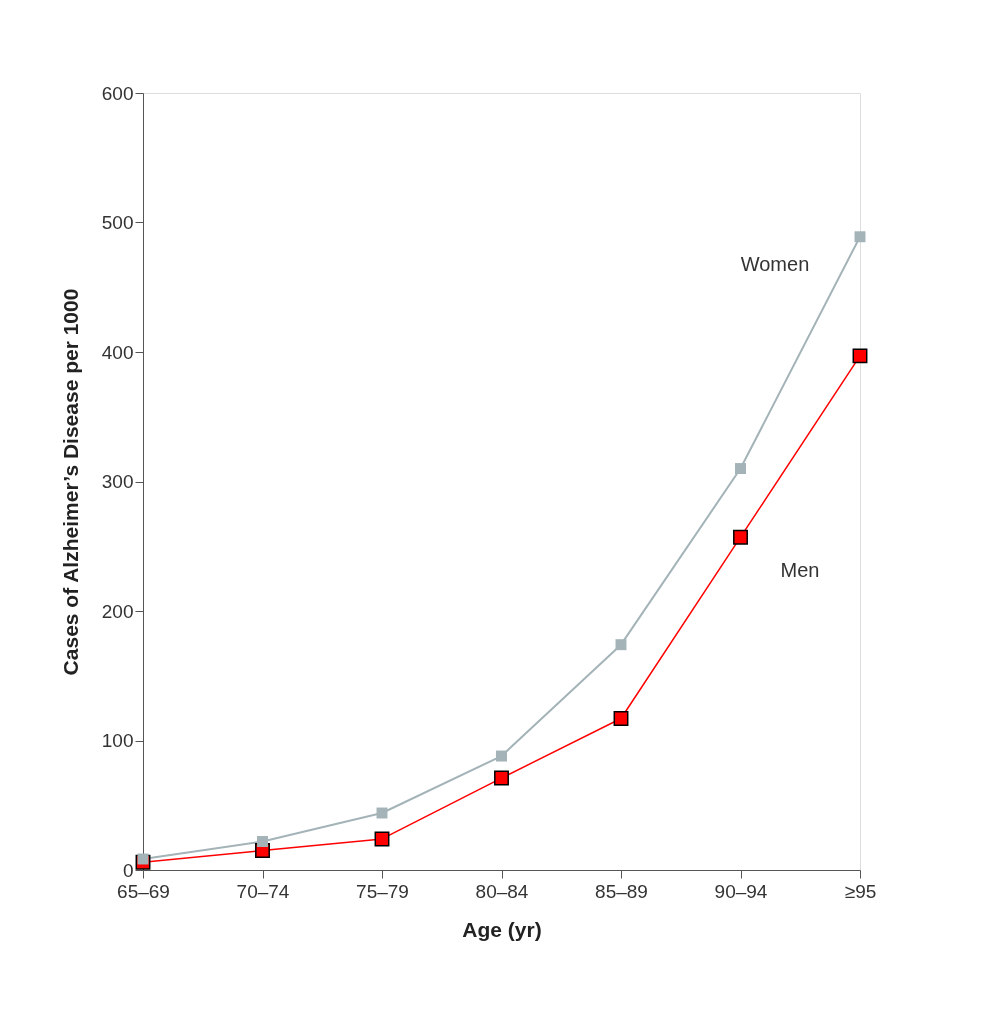 The image size is (1001, 1031). What do you see at coordinates (621, 891) in the screenshot?
I see `x-tick-label: 85–89` at bounding box center [621, 891].